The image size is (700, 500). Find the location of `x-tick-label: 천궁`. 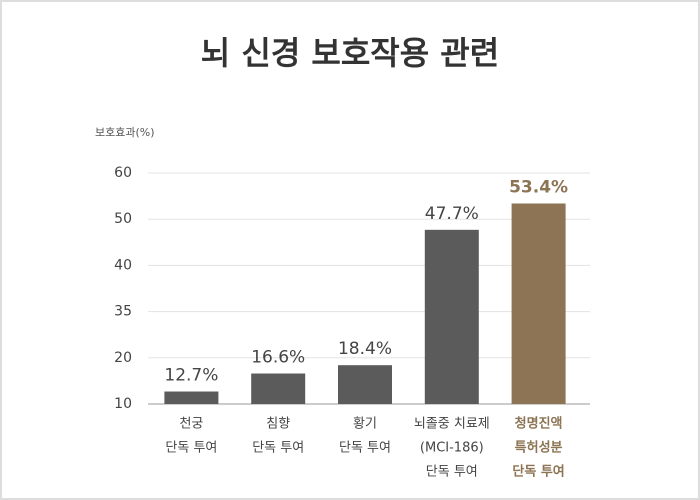

x-tick-label: 천궁 is located at coordinates (191, 424).